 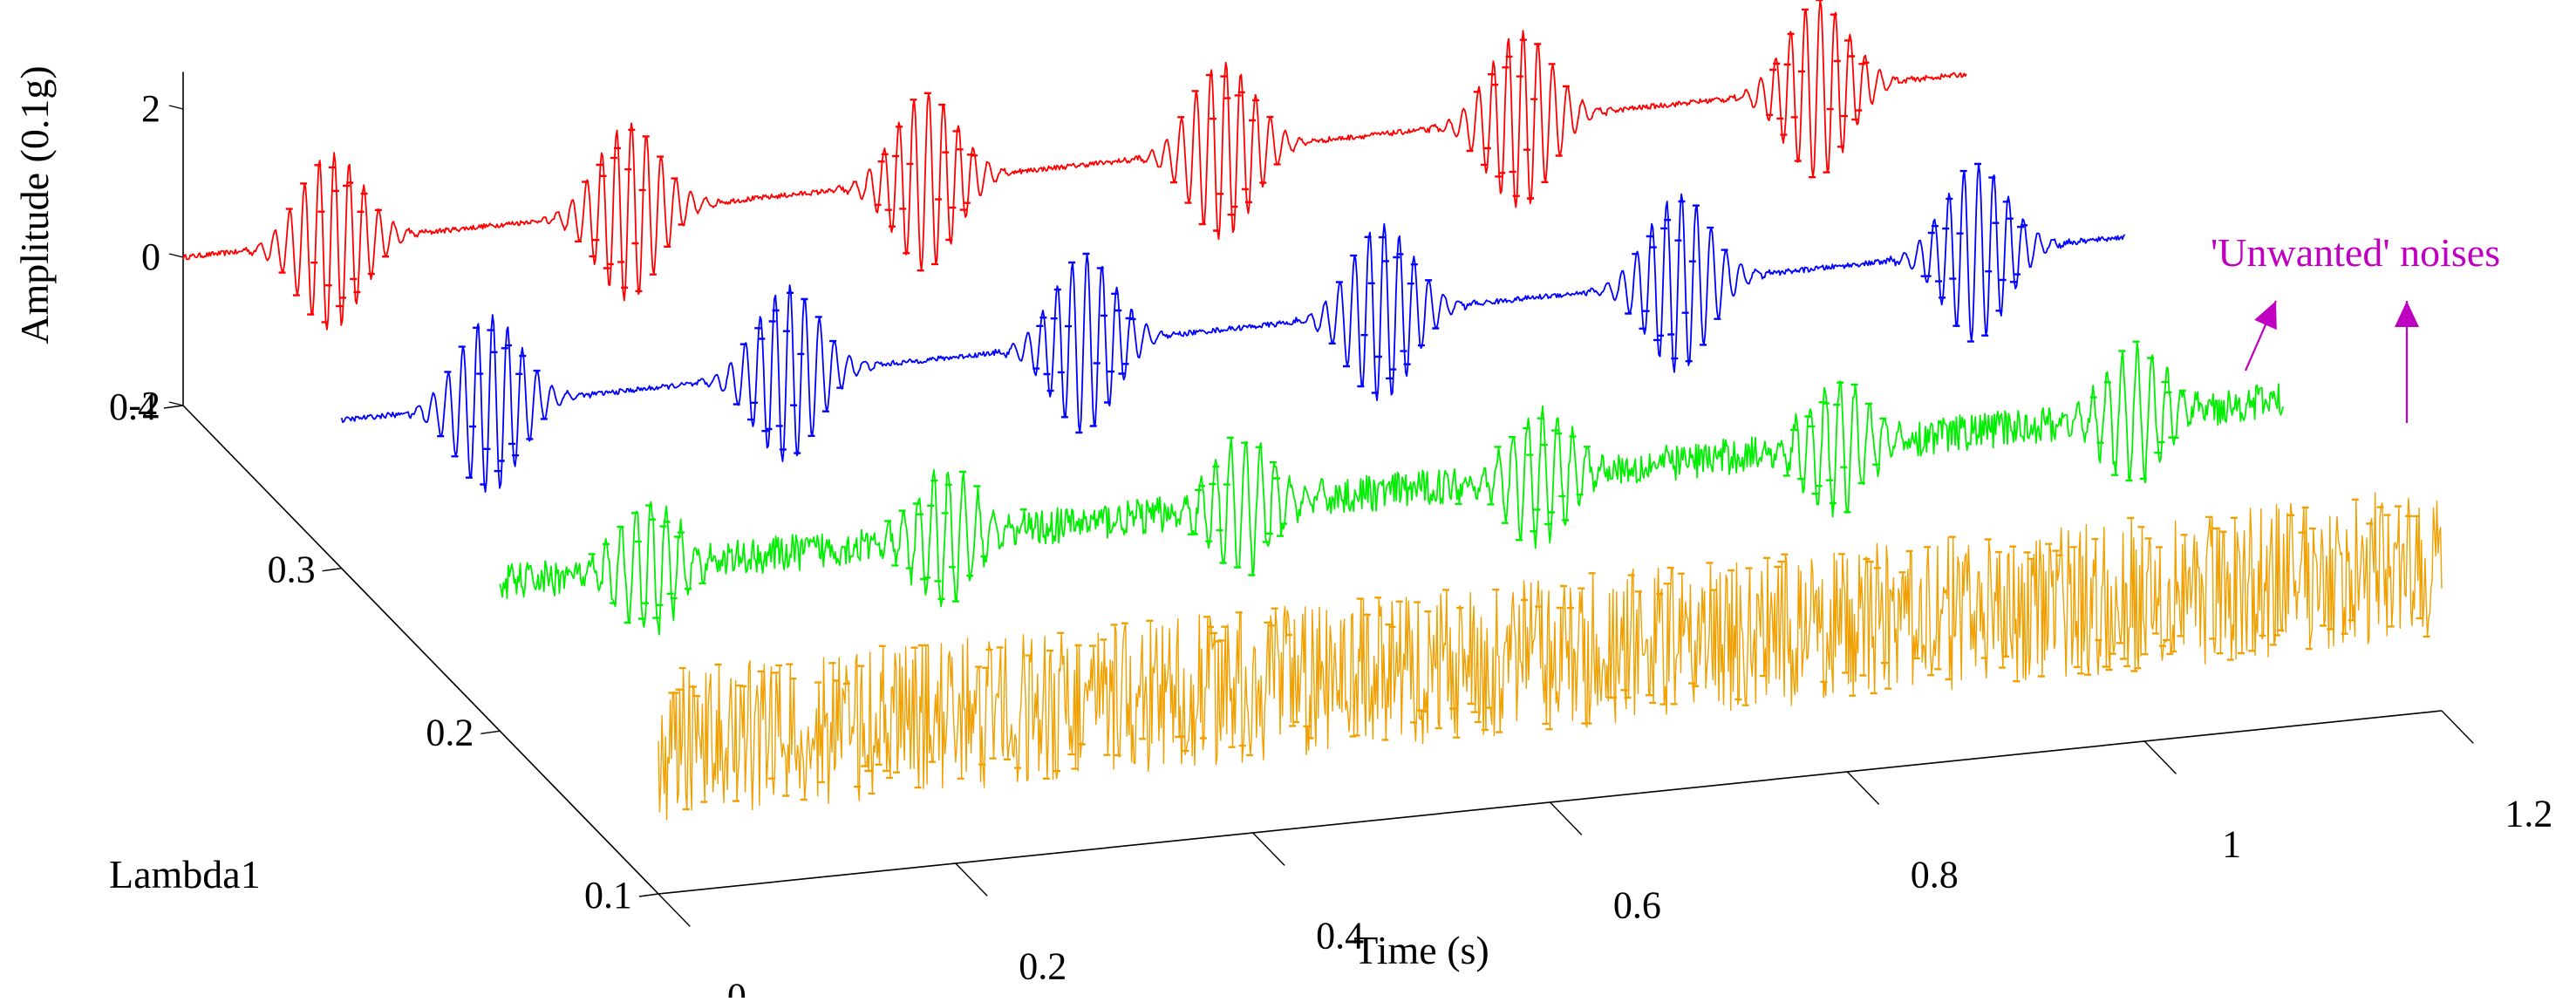 What do you see at coordinates (608, 895) in the screenshot?
I see `lambda-tick-label: 0.1` at bounding box center [608, 895].